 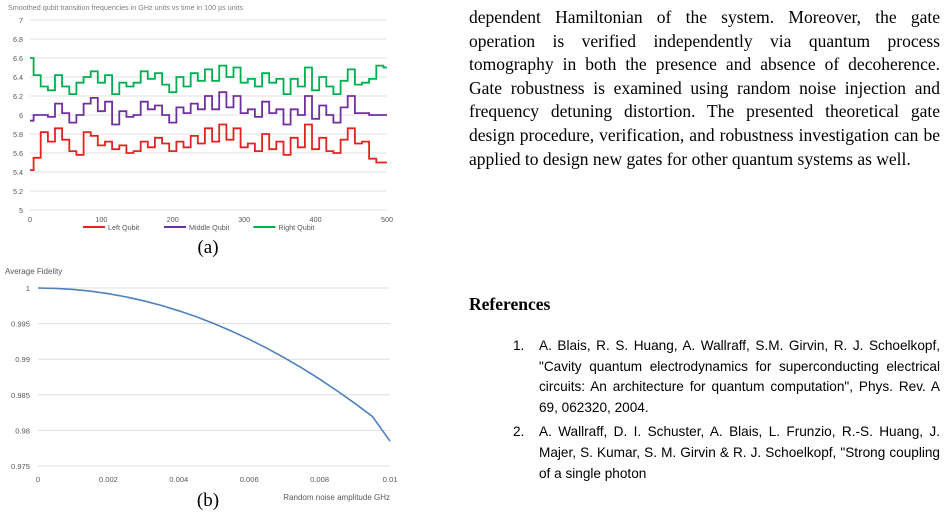 I want to click on x-axis-label: Random noise amplitude GHz, so click(x=336, y=497).